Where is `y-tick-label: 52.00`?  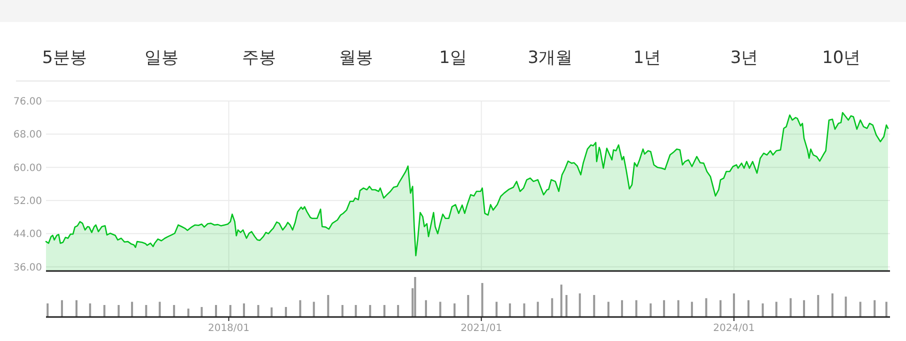
y-tick-label: 52.00 is located at coordinates (27, 202).